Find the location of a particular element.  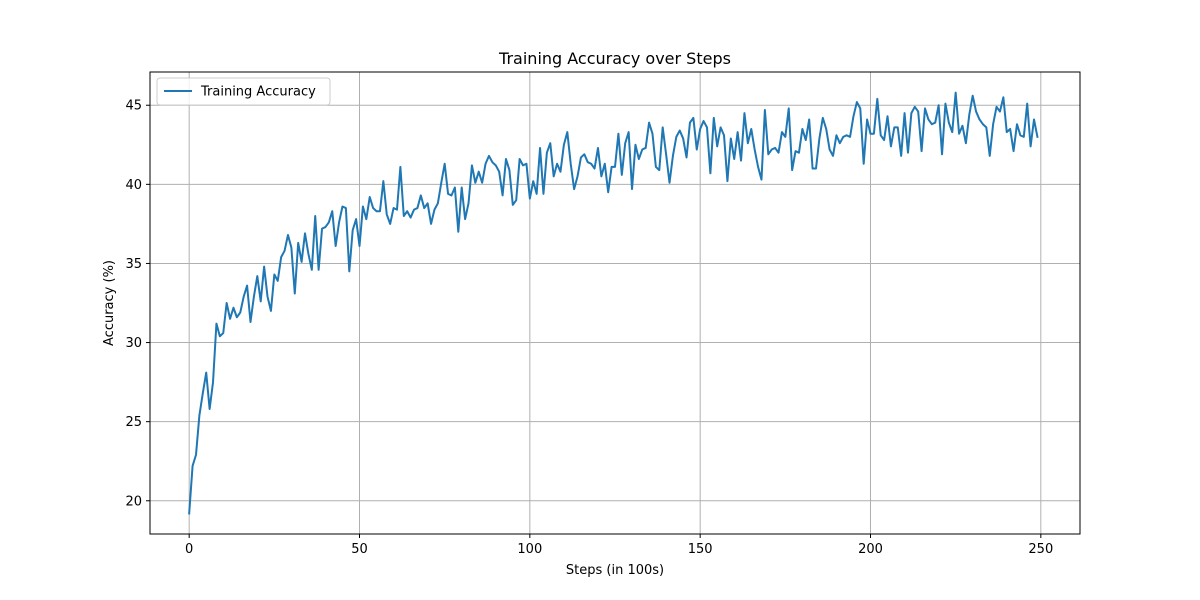

y-axis-label: Accuracy (%) is located at coordinates (109, 303).